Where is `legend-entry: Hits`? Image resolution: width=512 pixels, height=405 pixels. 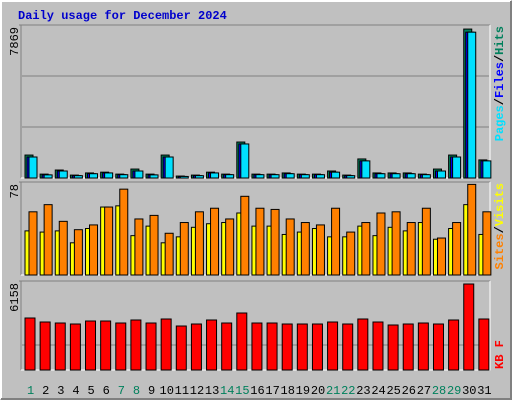 legend-entry: Hits is located at coordinates (500, 40).